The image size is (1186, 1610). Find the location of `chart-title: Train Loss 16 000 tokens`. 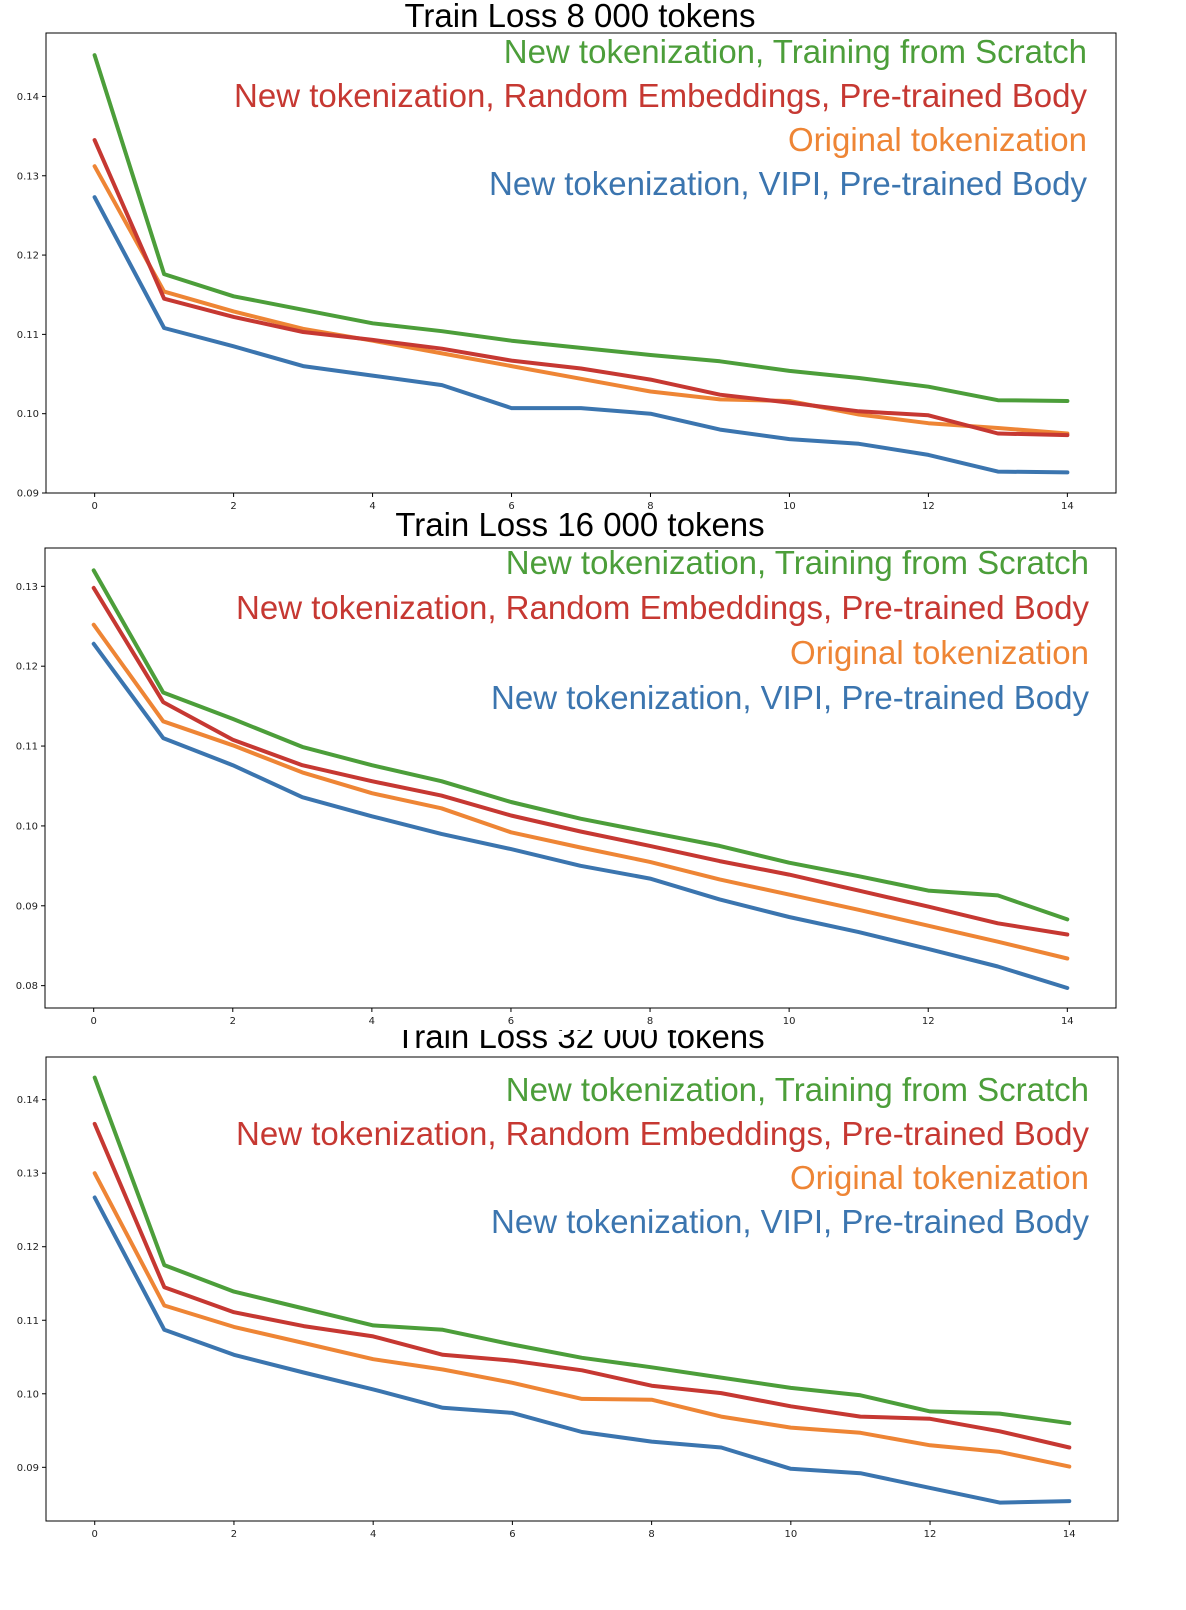

chart-title: Train Loss 16 000 tokens is located at coordinates (579, 526).